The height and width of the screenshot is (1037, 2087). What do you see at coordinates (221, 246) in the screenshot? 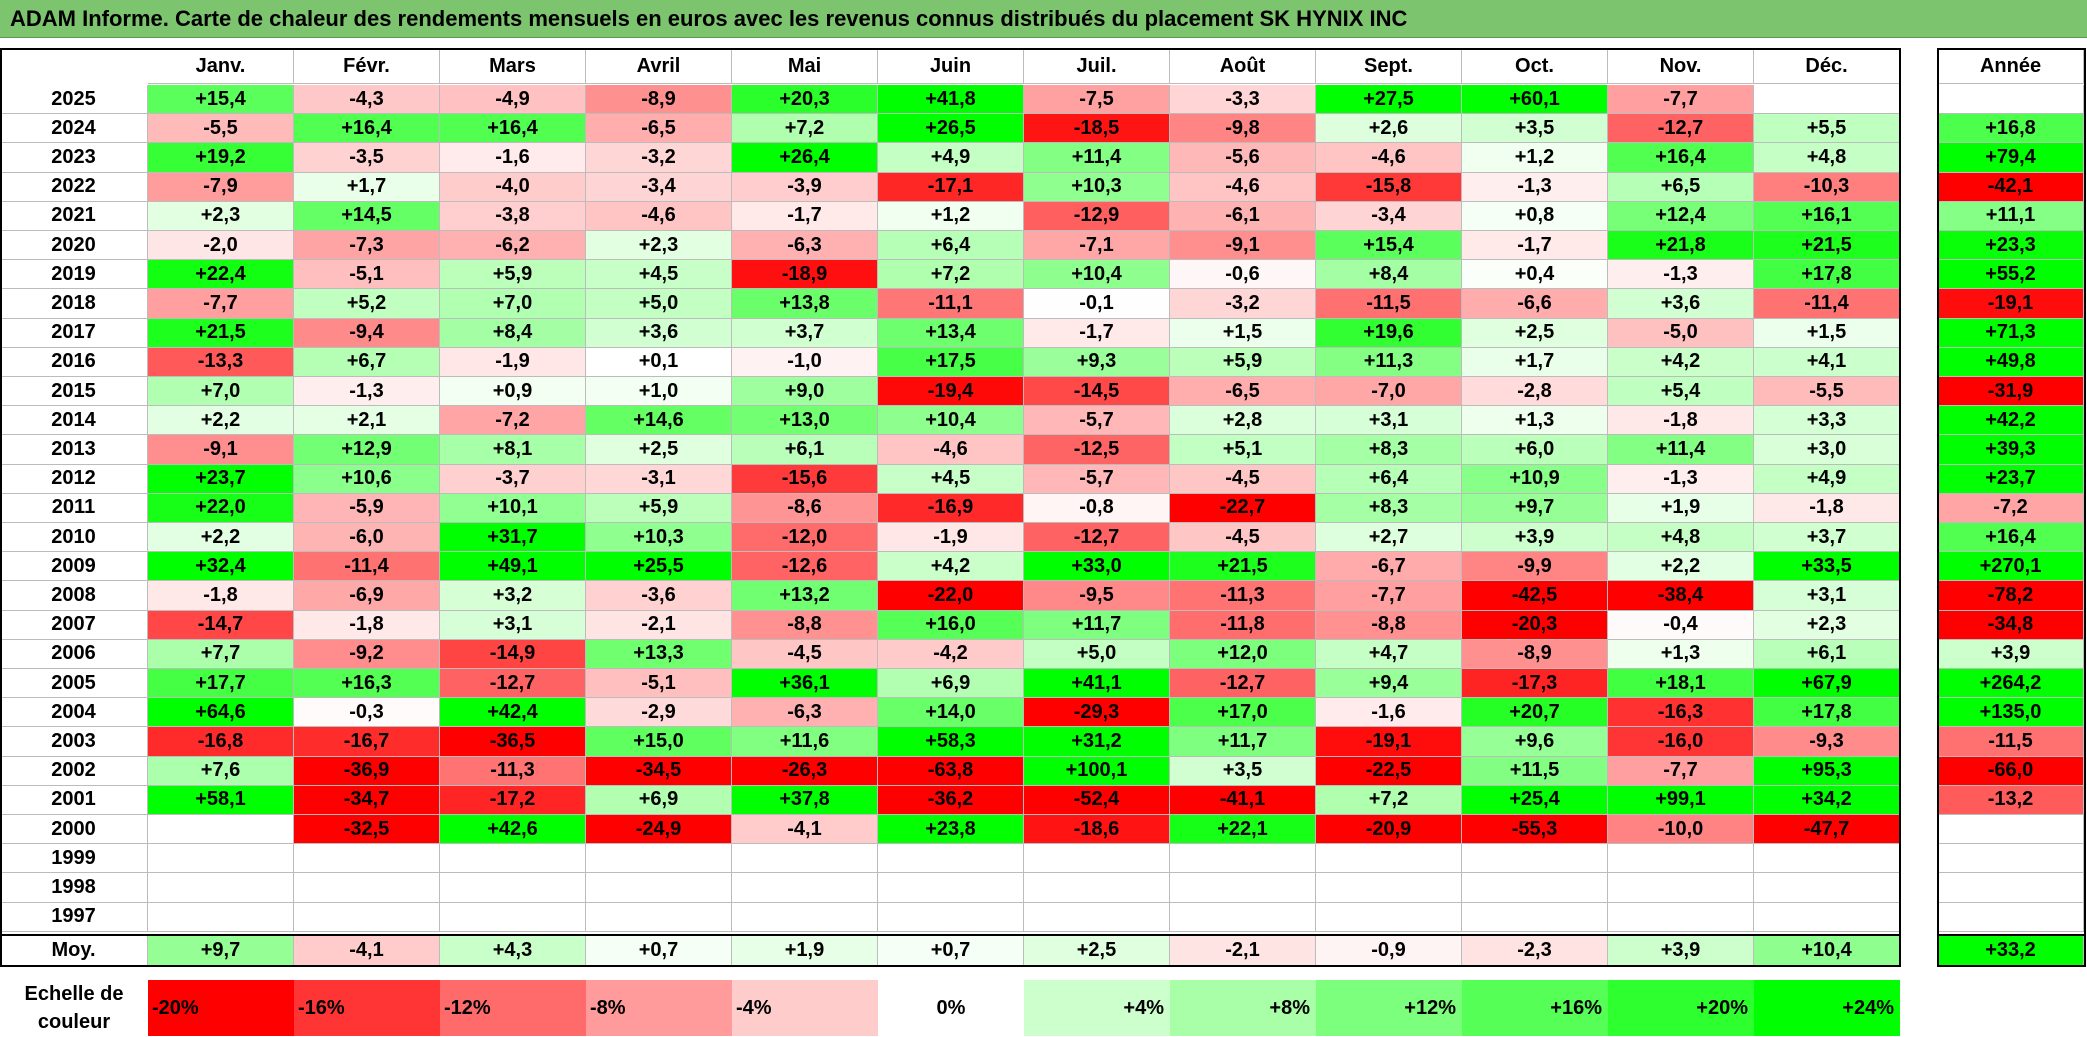
I see `month-return-cell: -2,0` at bounding box center [221, 246].